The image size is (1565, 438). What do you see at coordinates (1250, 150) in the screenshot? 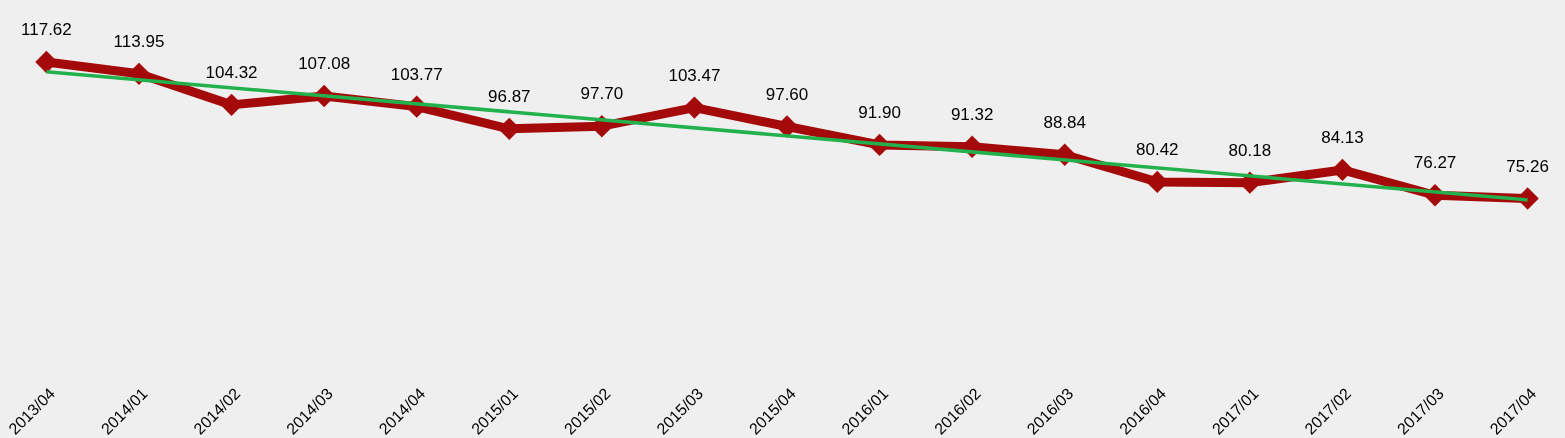
I see `data-label: 80.18` at bounding box center [1250, 150].